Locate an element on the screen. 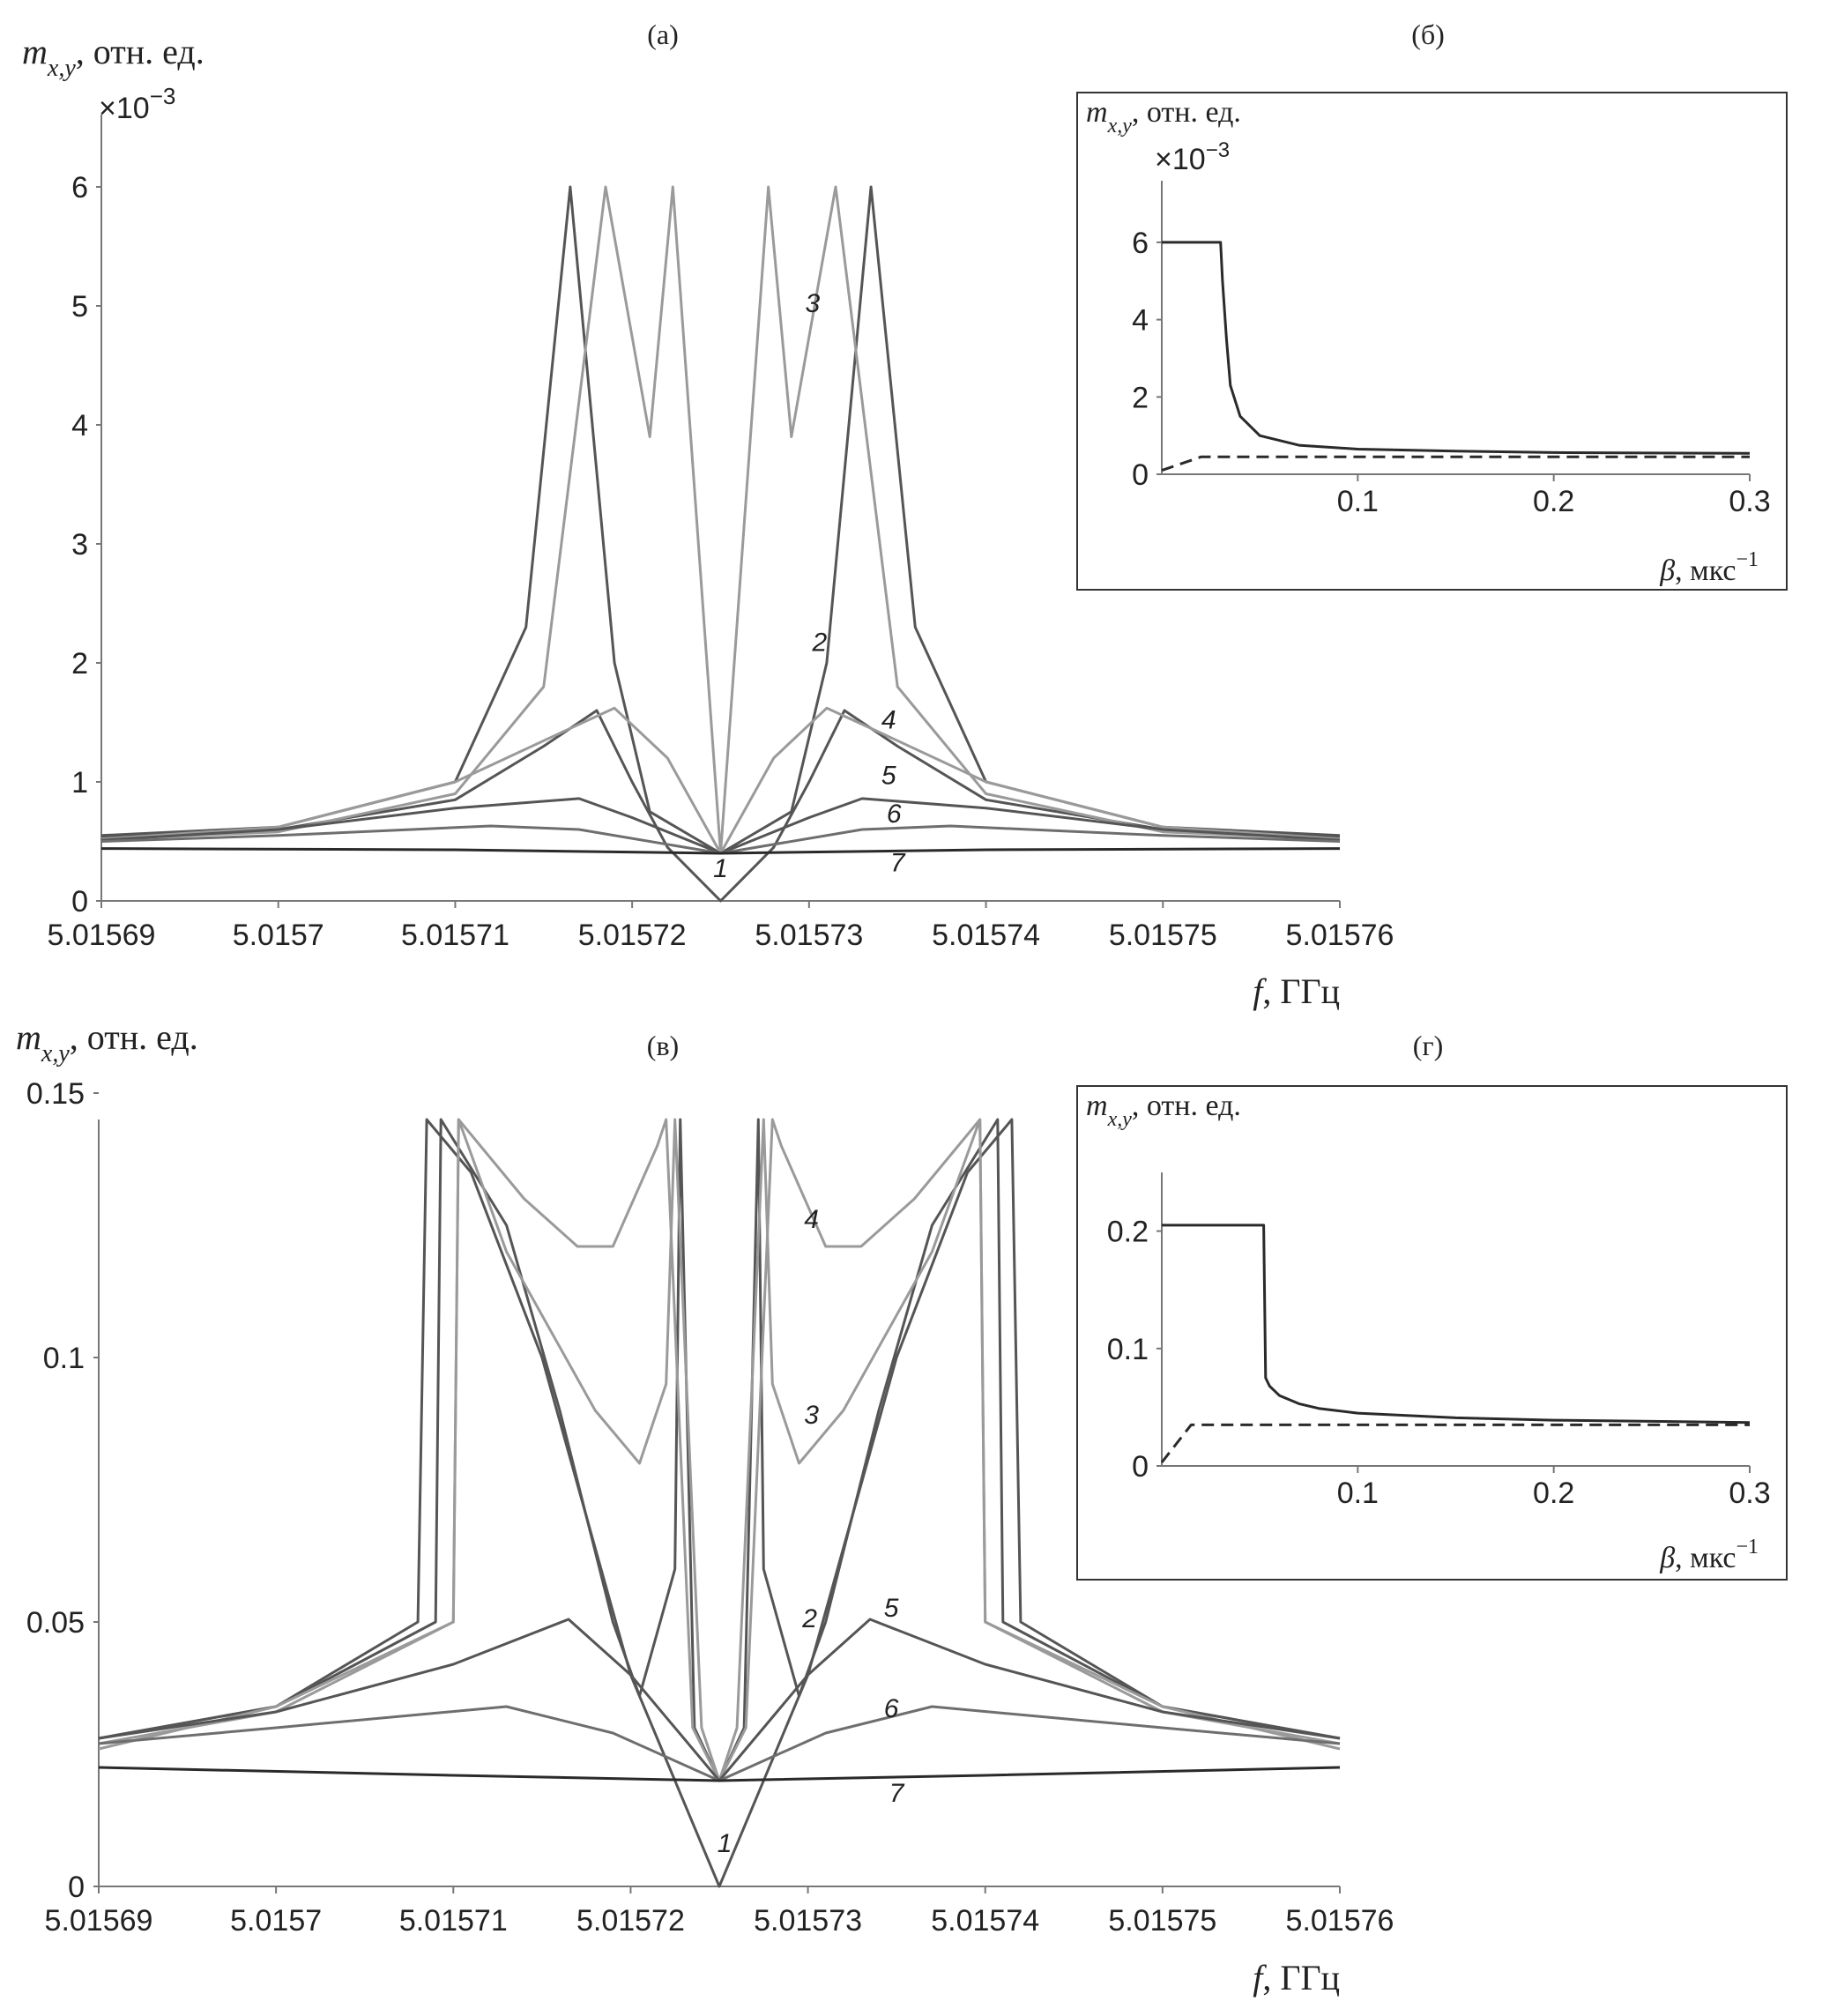 This screenshot has width=1822, height=2016. panel-d-y-tick-label: 0 is located at coordinates (1140, 1467).